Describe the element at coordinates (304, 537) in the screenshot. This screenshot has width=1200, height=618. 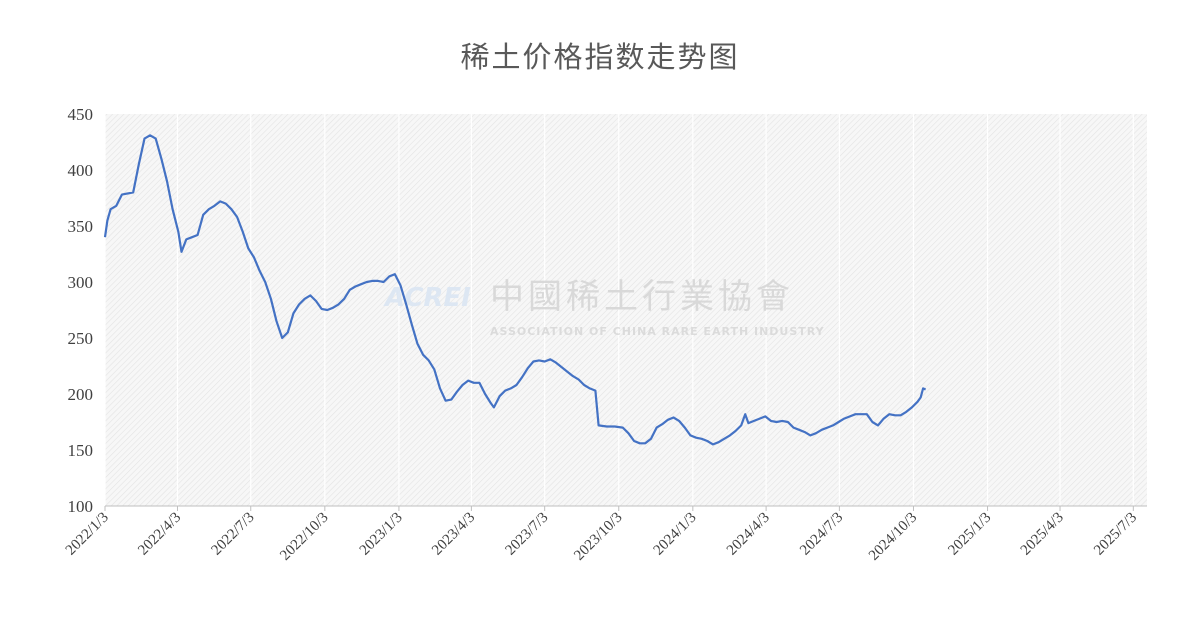
I see `x-tick-label: 2022/10/3` at that location.